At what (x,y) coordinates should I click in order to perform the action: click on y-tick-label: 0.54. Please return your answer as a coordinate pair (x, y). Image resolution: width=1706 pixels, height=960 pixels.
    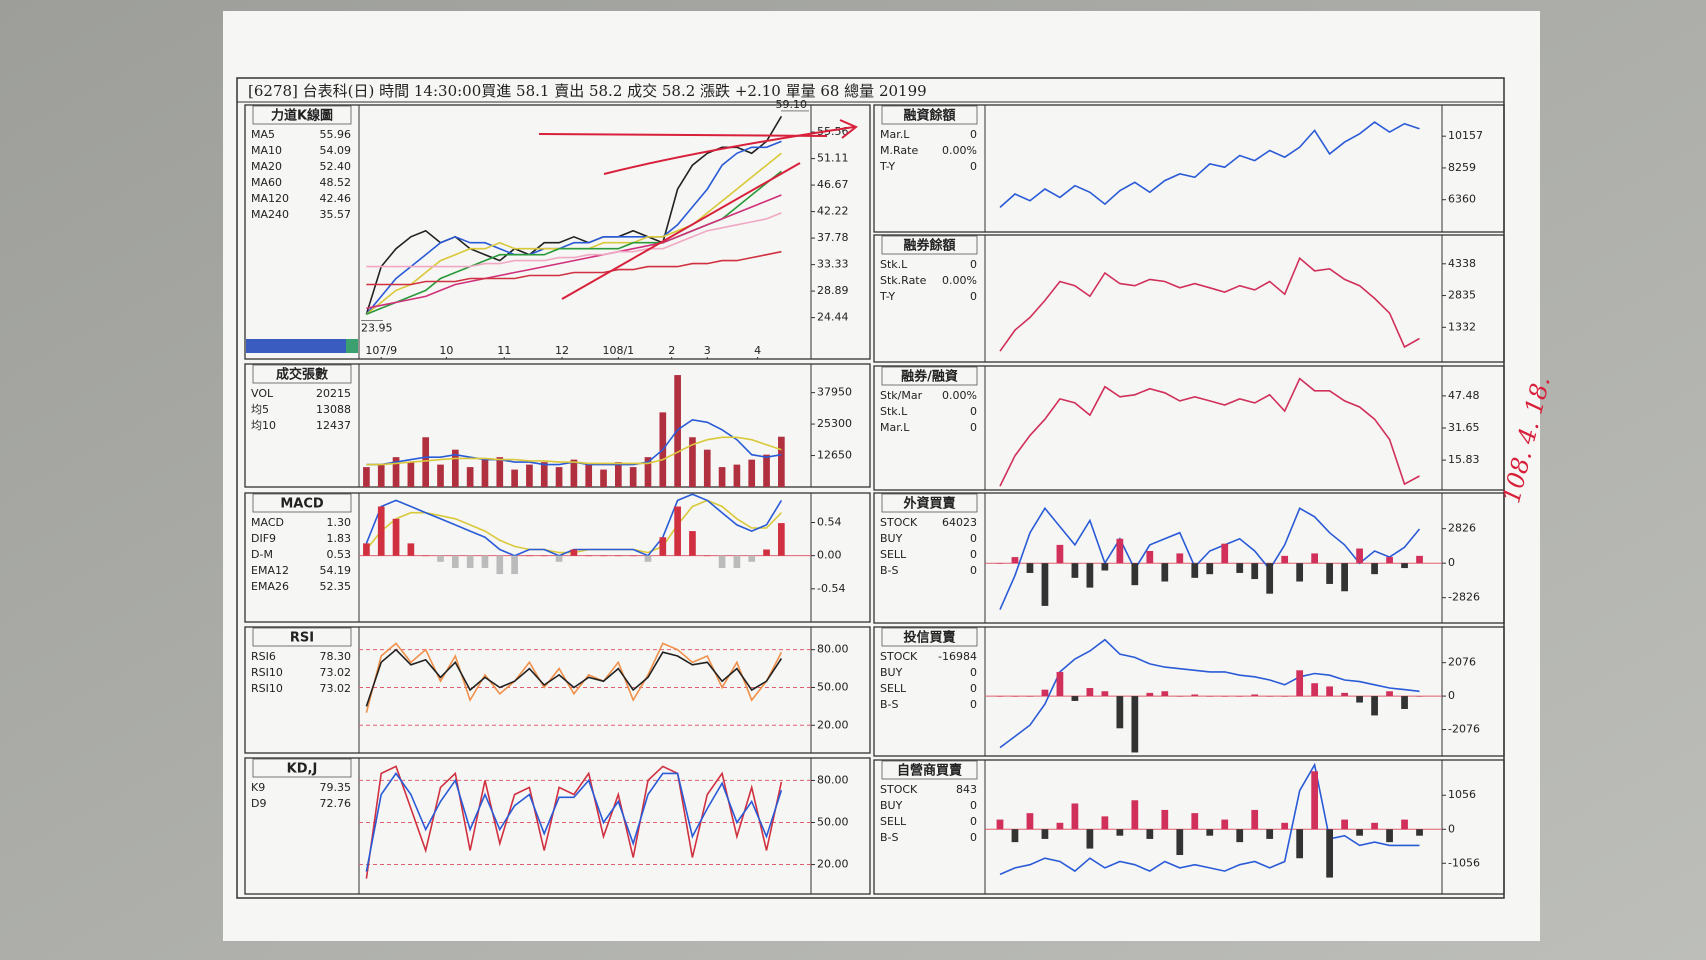
    Looking at the image, I should click on (829, 521).